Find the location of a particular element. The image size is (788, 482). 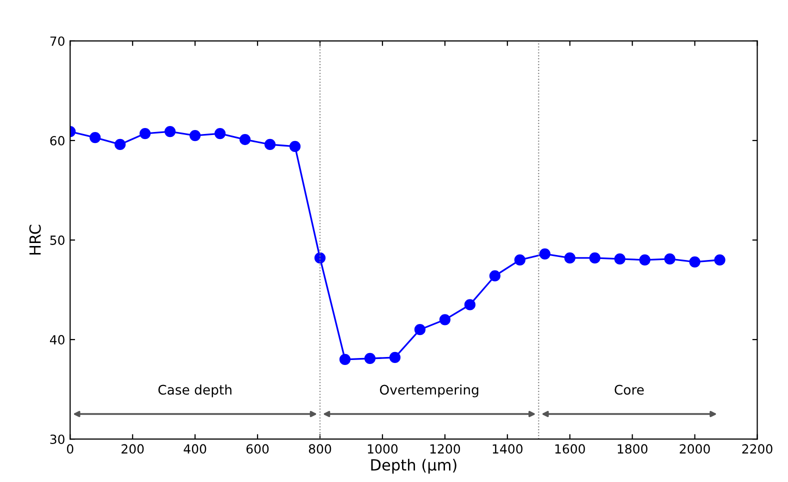

y-tick-label: 60 is located at coordinates (57, 141).